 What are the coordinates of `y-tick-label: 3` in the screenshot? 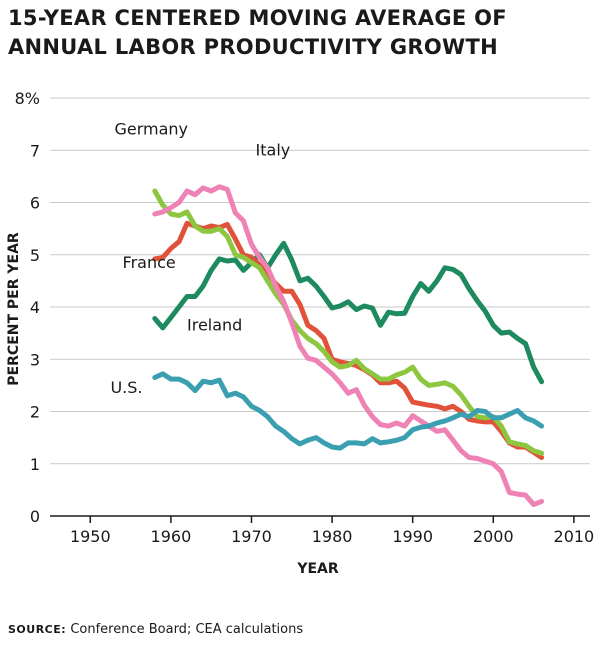 It's located at (35, 359).